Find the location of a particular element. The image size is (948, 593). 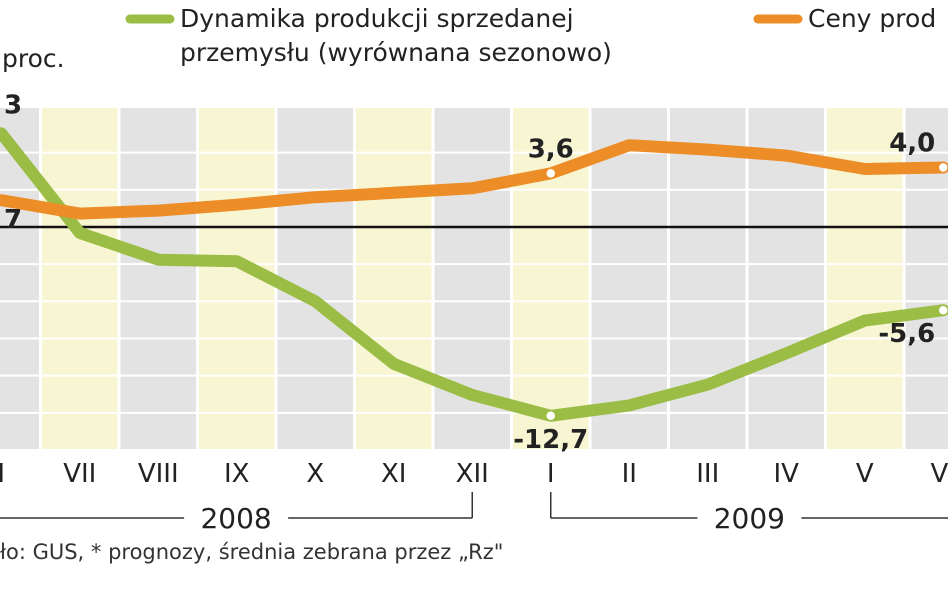

data-label: -5,6 is located at coordinates (906, 334).